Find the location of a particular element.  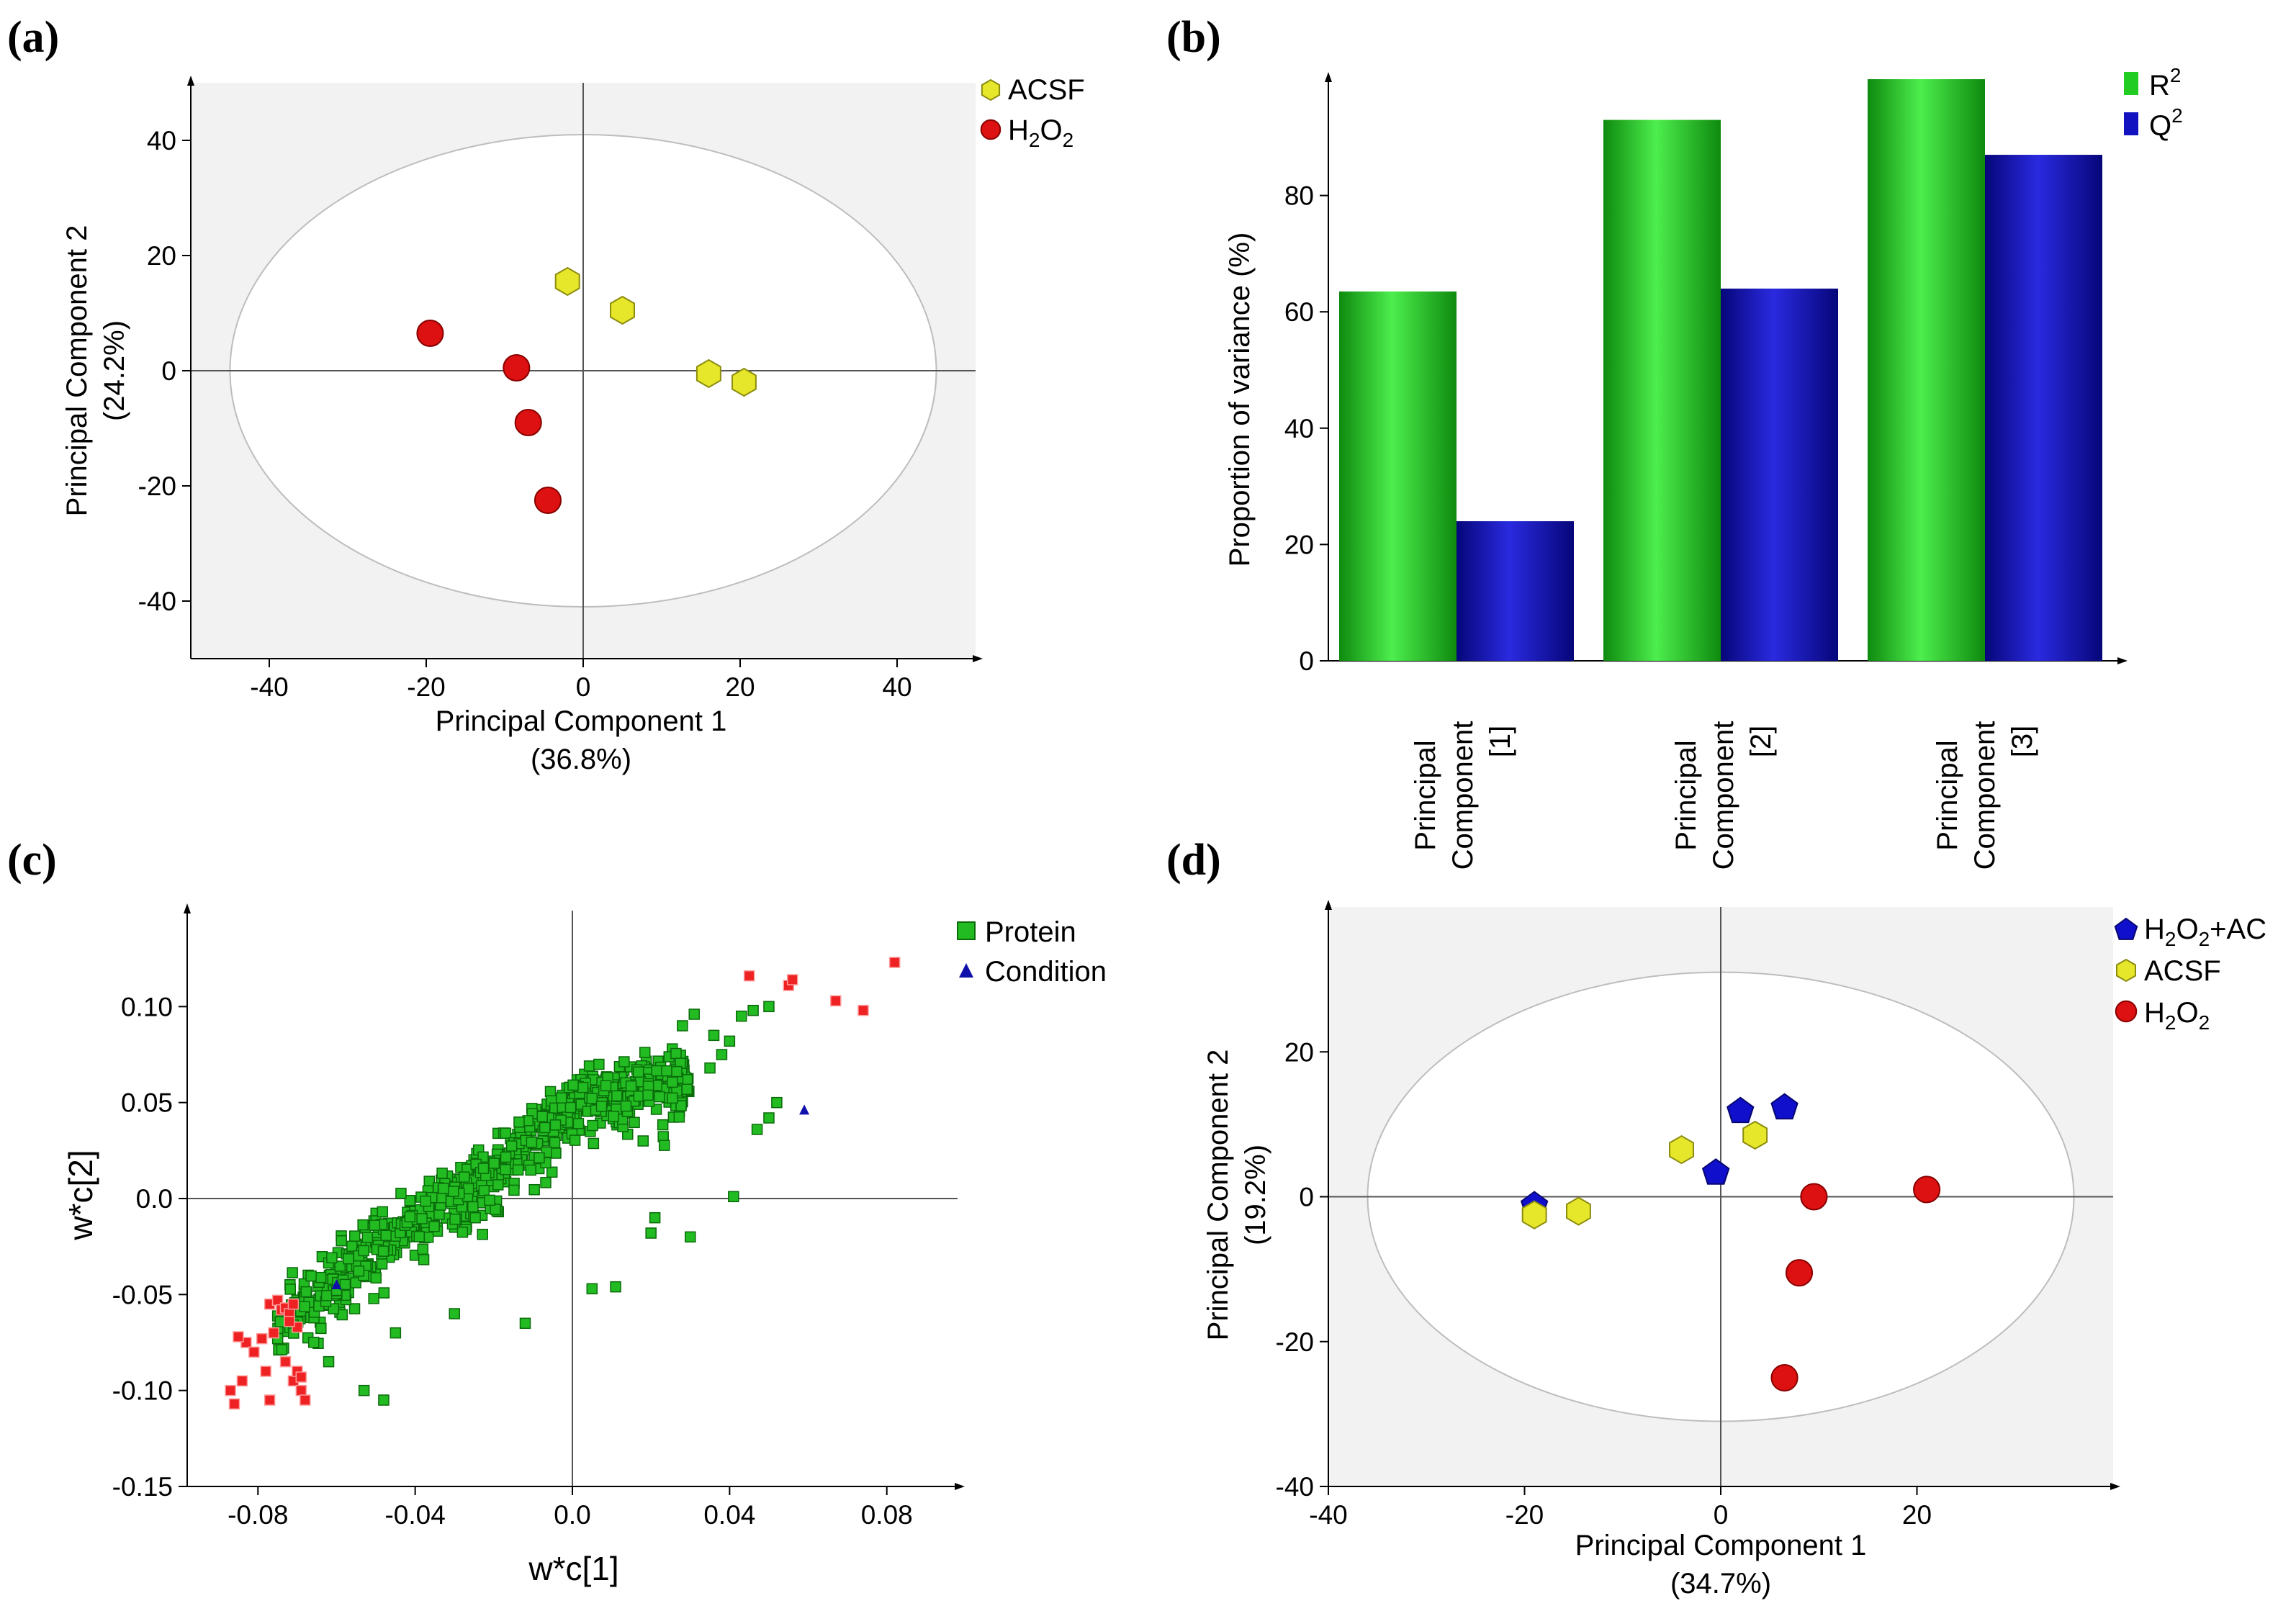

c-y-tick-label: -0.10 is located at coordinates (142, 1391).